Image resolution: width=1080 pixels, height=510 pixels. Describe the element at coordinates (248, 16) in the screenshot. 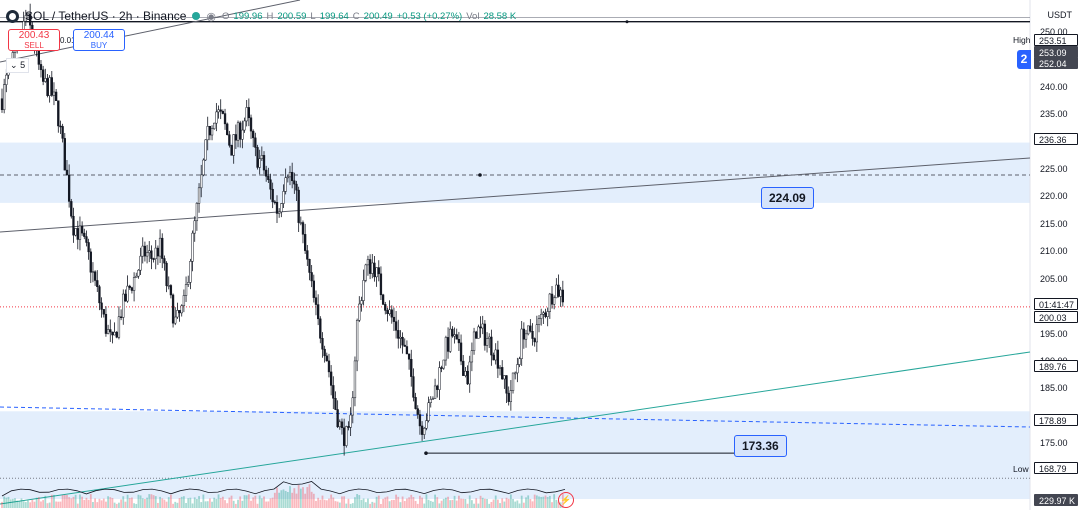

I see `open-value: 199.96` at that location.